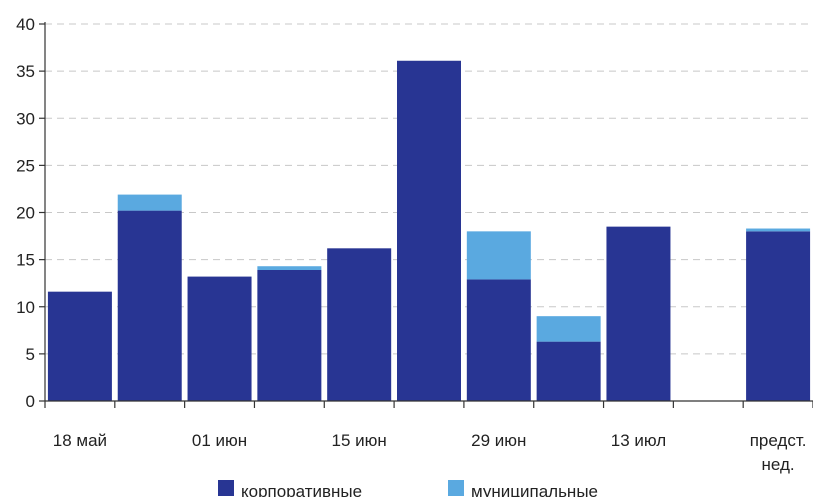 The height and width of the screenshot is (497, 813). Describe the element at coordinates (25, 118) in the screenshot. I see `y-tick-label: 30` at that location.